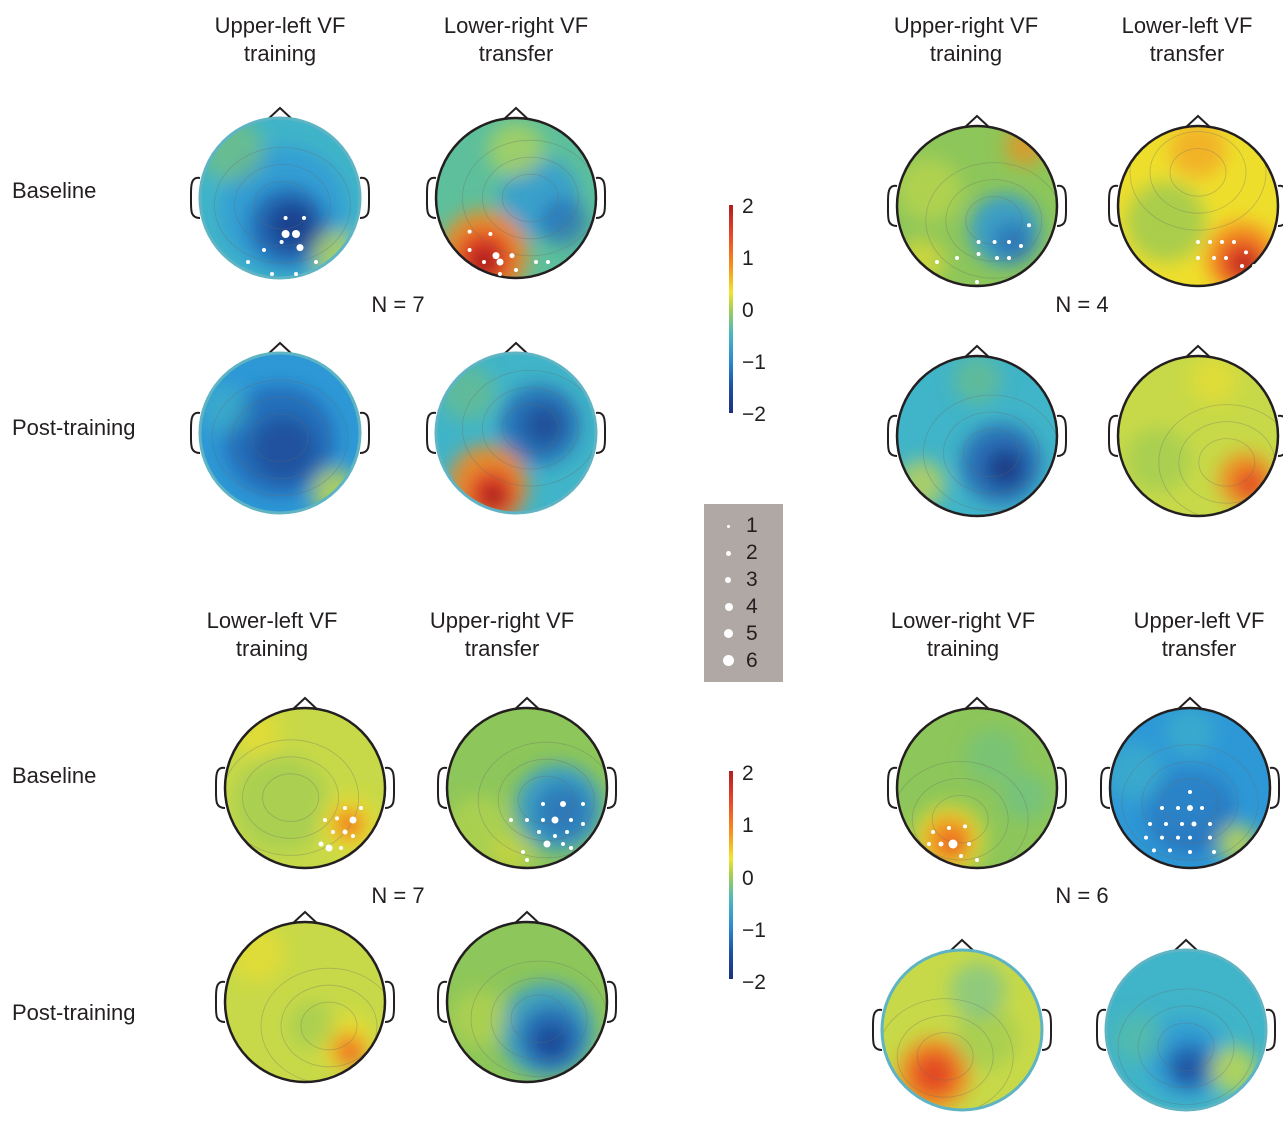 The height and width of the screenshot is (1130, 1283). Describe the element at coordinates (1187, 39) in the screenshot. I see `panel-b-col2-title: Lower-left VF transfer` at that location.